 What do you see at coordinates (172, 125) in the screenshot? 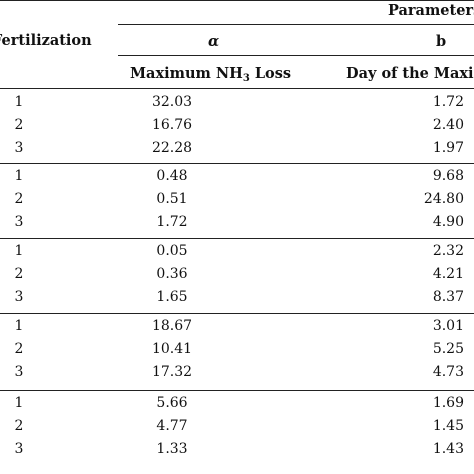
I see `alpha-cell: 16.76` at bounding box center [172, 125].